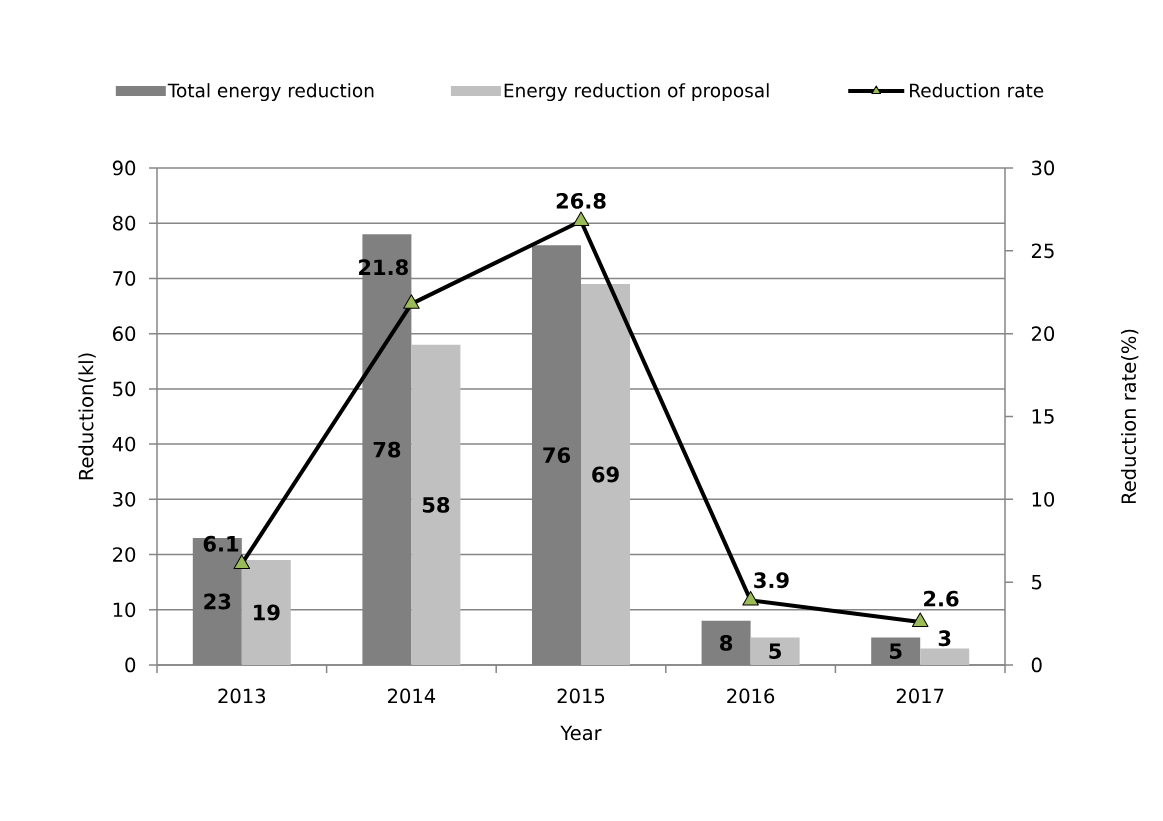 The image size is (1163, 821). Describe the element at coordinates (124, 499) in the screenshot. I see `y-tick-label: 30` at that location.